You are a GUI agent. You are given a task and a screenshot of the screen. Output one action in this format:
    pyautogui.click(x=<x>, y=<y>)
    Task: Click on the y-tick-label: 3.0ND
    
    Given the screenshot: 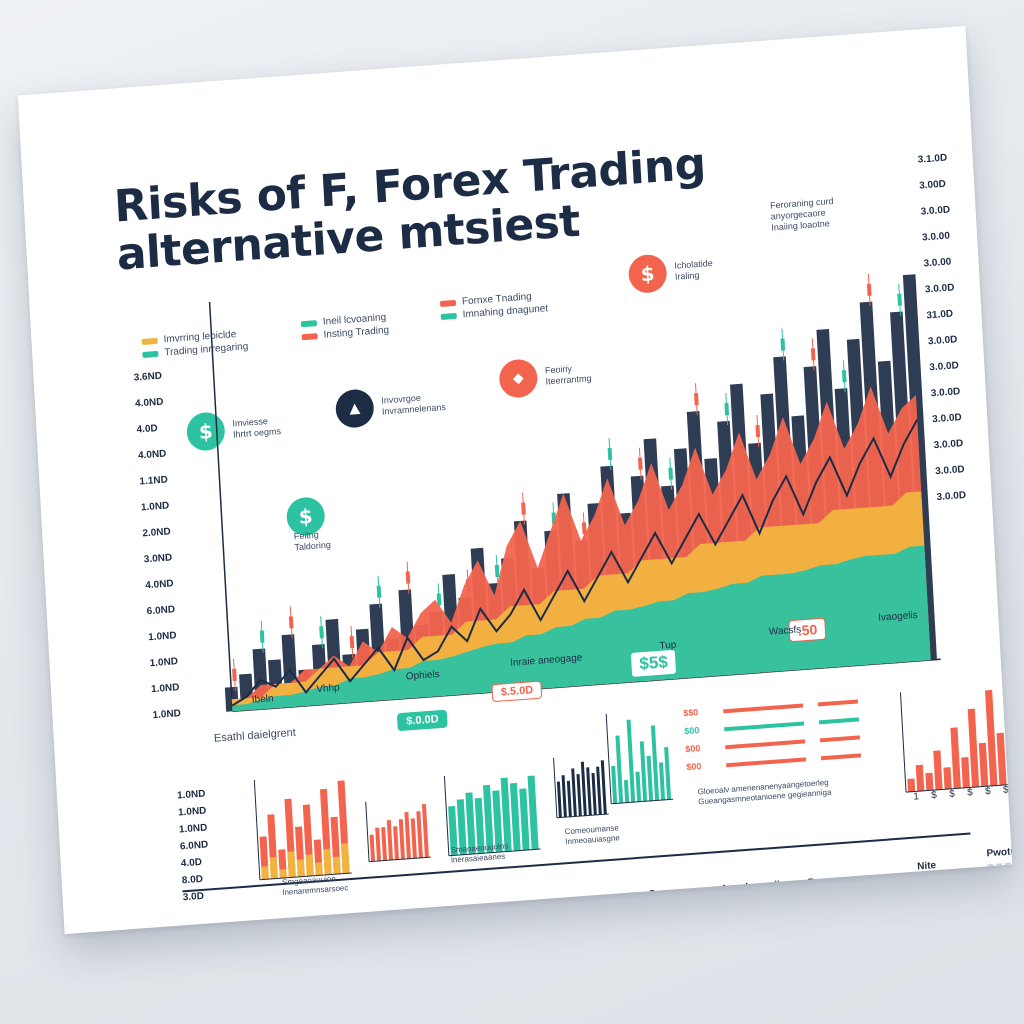 What is the action you would take?
    pyautogui.click(x=158, y=559)
    